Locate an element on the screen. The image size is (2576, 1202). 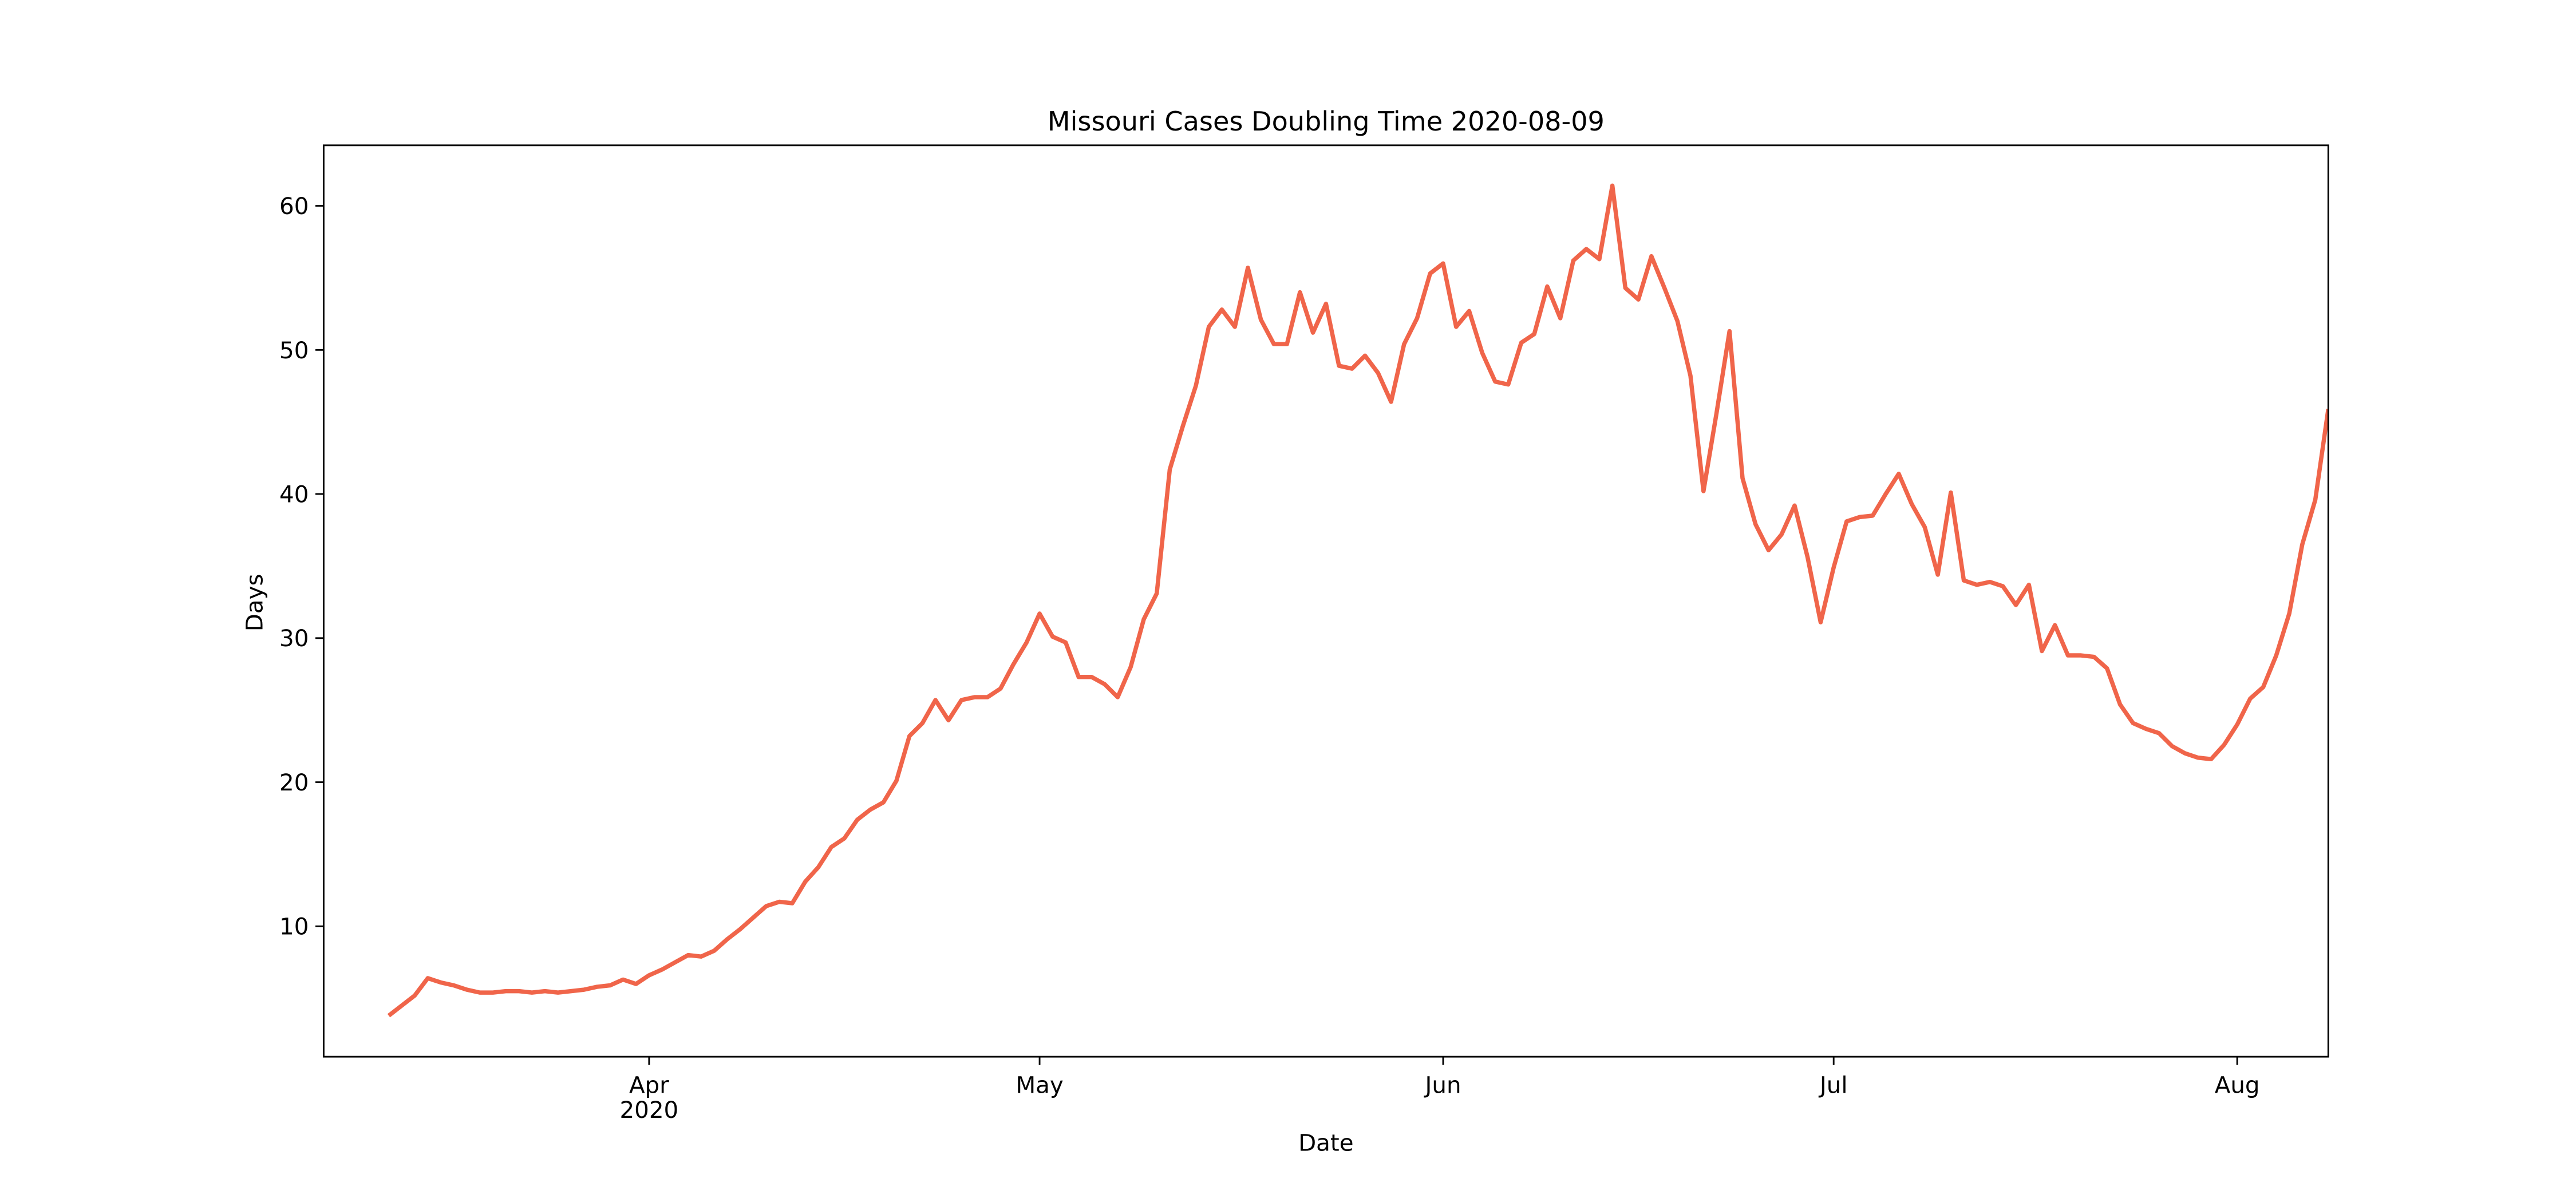
x-tick-label: Apr is located at coordinates (649, 1085).